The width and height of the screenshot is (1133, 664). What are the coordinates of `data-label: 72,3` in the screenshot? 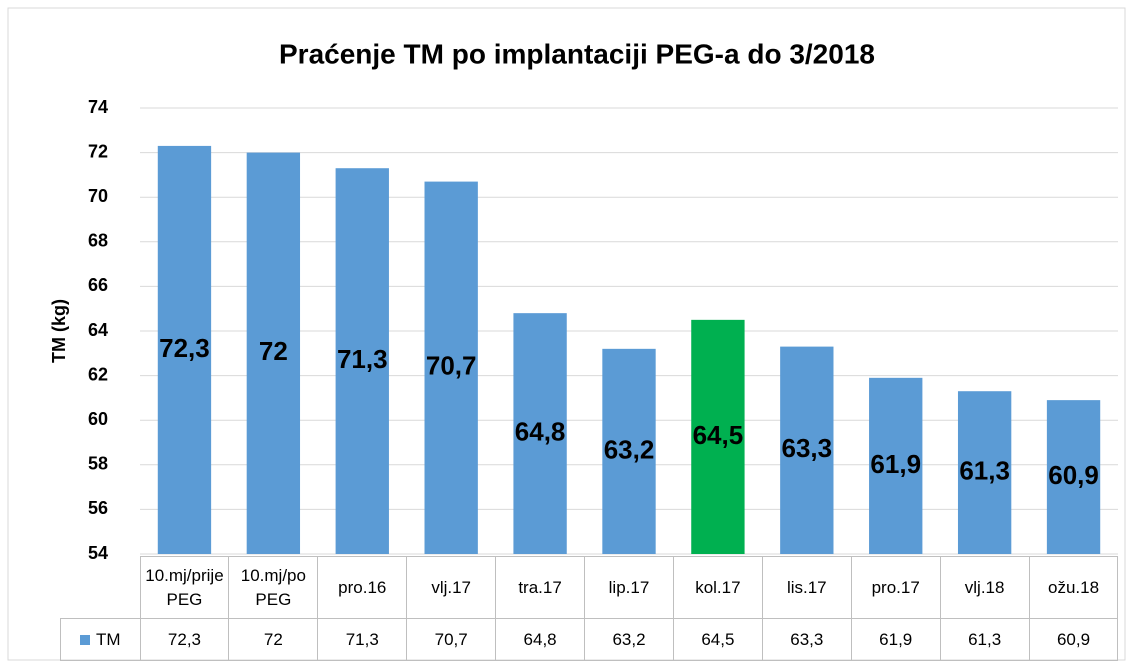 It's located at (184, 348).